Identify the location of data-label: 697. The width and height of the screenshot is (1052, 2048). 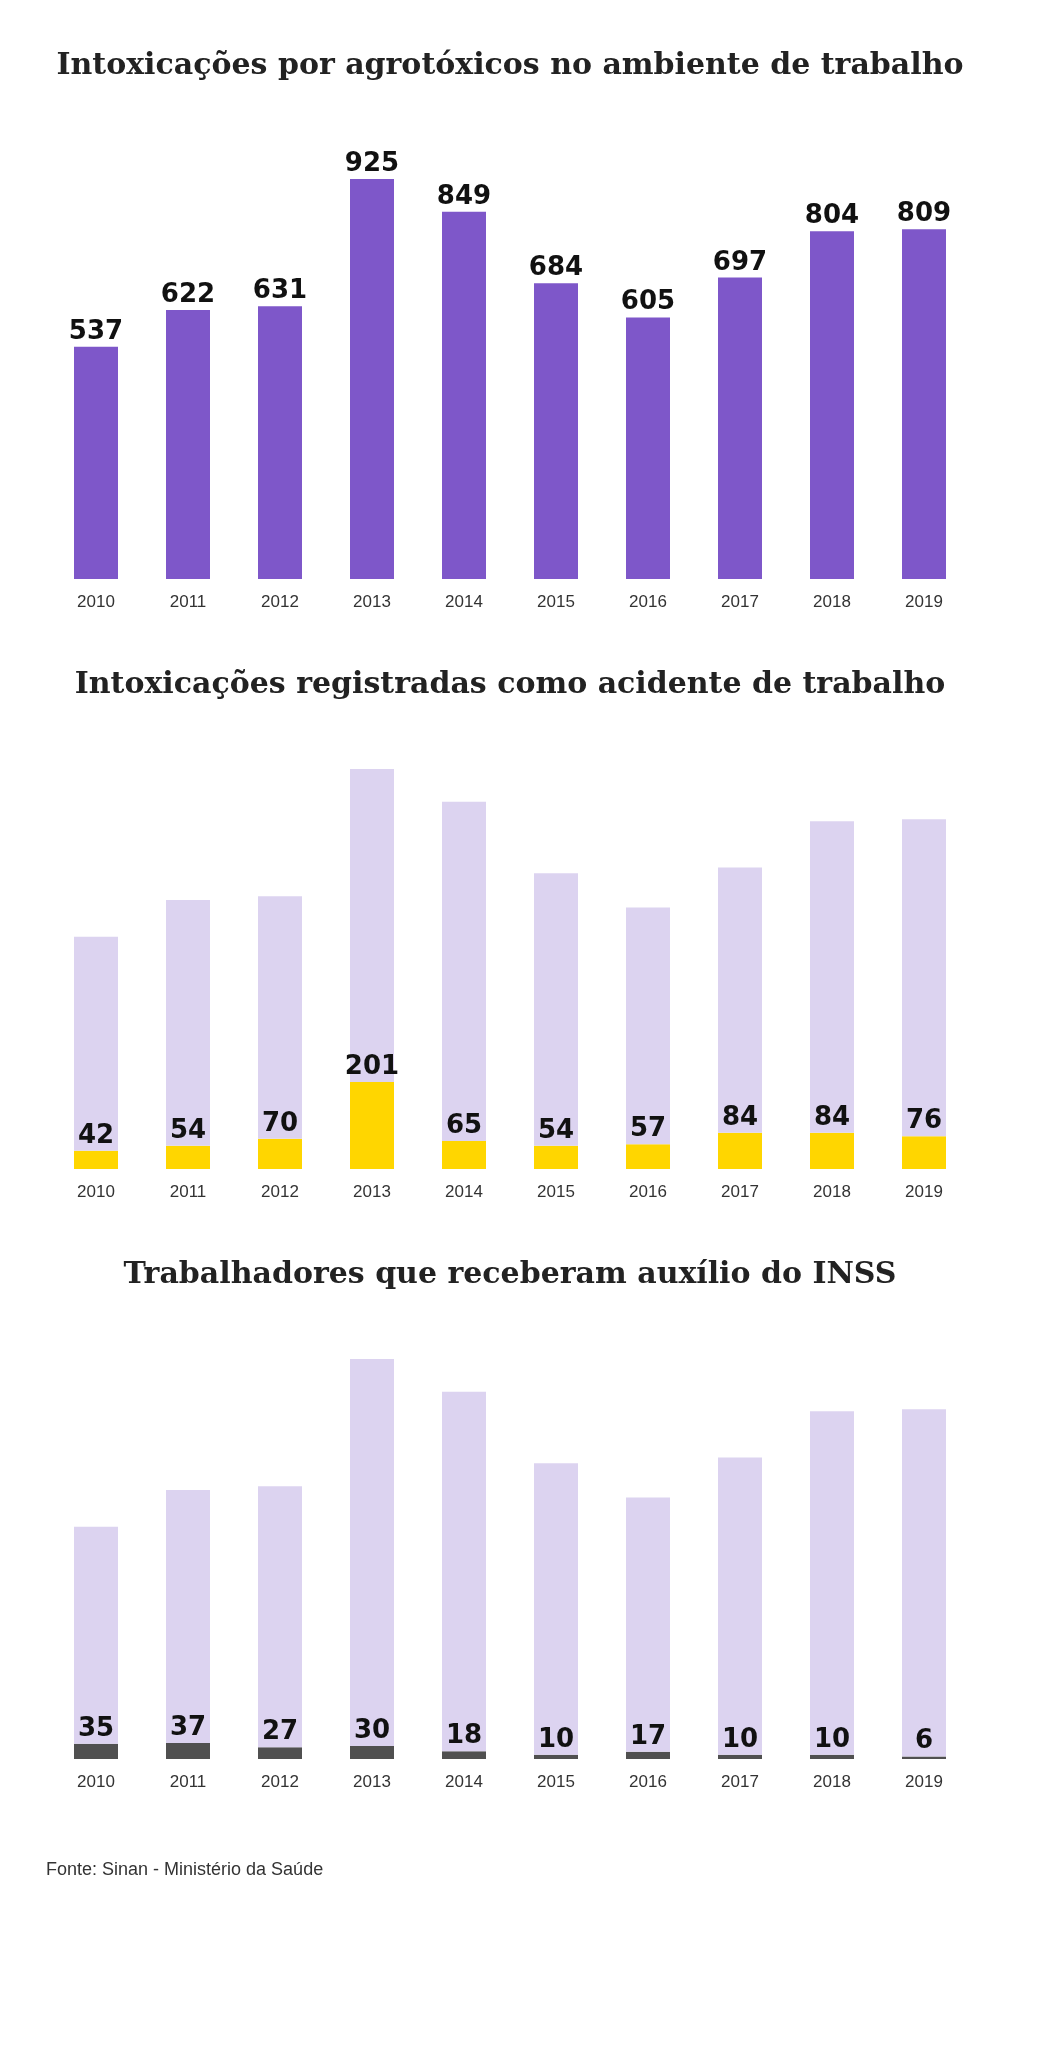
(740, 260).